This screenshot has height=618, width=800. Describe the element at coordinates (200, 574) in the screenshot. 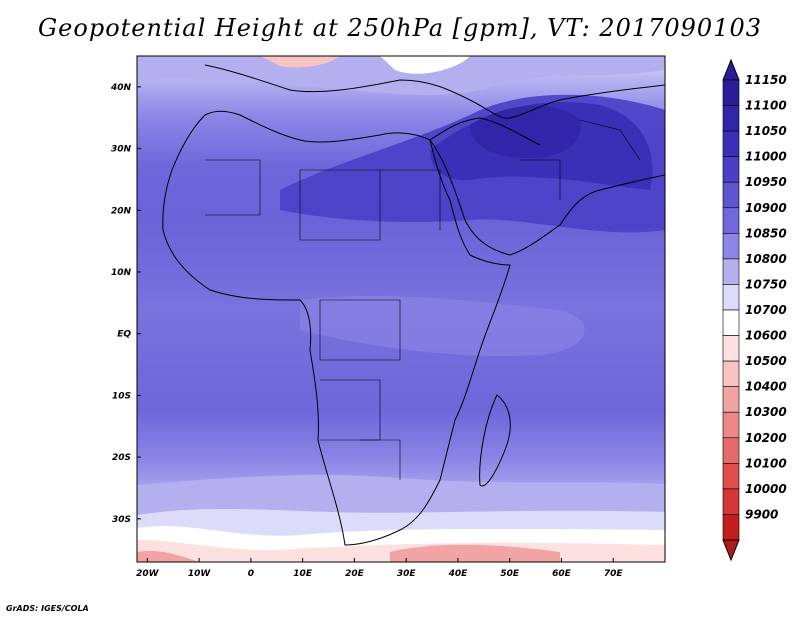

I see `lon-tick-label: 10W` at that location.